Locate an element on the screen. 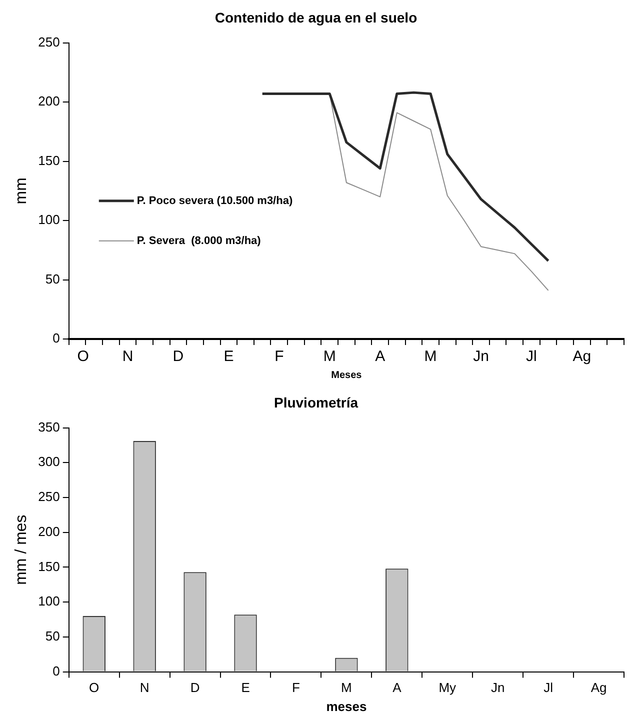 The height and width of the screenshot is (719, 636). chart-title: Pluviometría is located at coordinates (316, 402).